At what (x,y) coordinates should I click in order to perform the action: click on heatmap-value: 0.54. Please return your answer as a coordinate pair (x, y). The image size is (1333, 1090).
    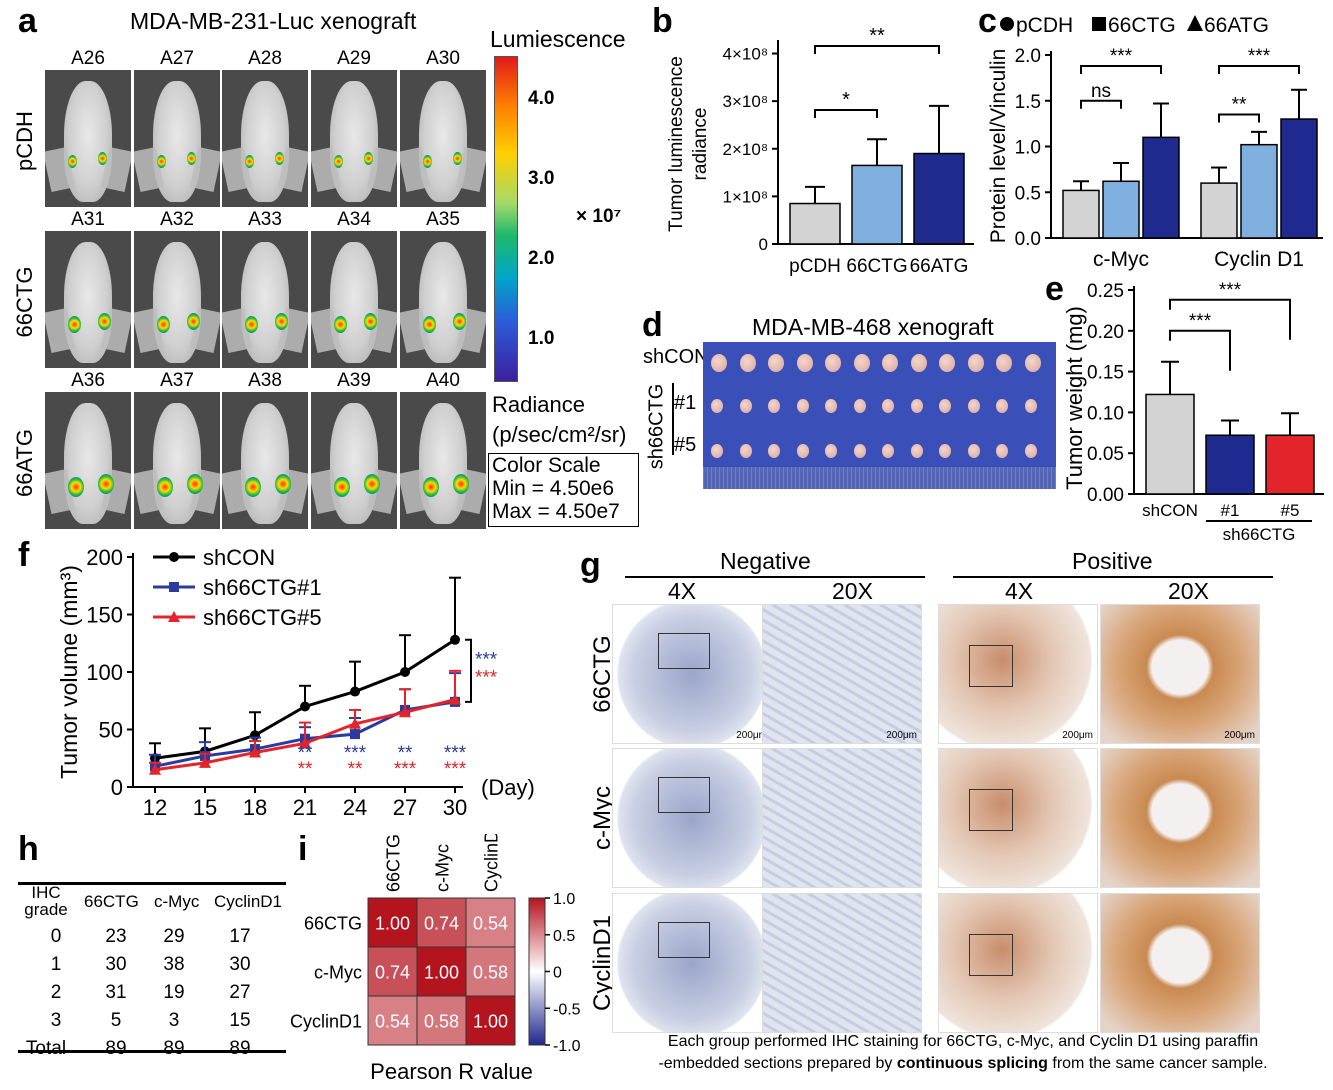
    Looking at the image, I should click on (490, 924).